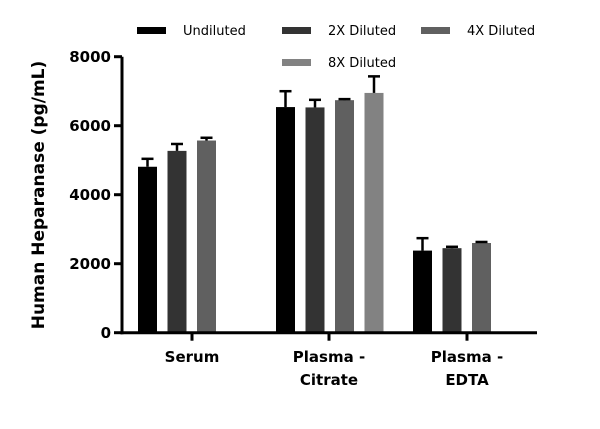 This screenshot has width=600, height=429. Describe the element at coordinates (374, 212) in the screenshot. I see `bar-8x-diluted` at that location.